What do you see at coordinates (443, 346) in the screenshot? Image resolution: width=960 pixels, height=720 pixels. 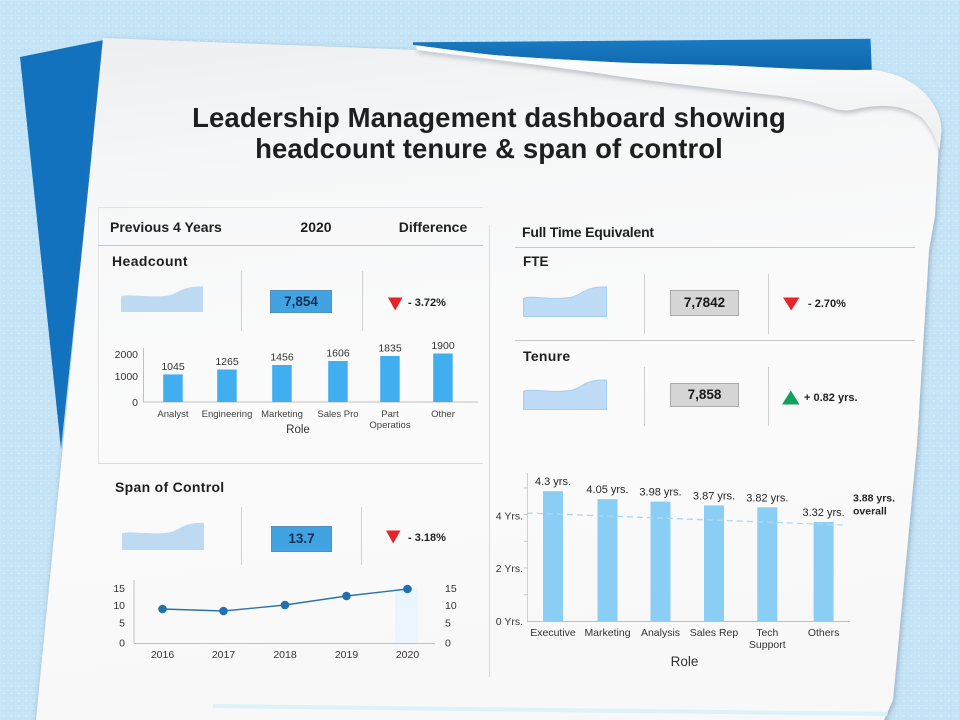 I see `svg-text: 1900` at bounding box center [443, 346].